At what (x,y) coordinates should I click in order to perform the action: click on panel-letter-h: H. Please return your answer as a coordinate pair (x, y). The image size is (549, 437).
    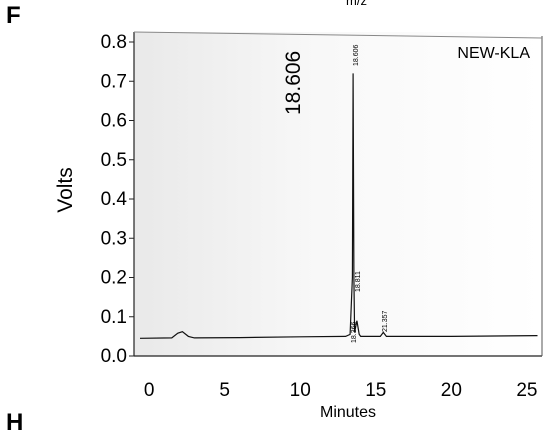
    Looking at the image, I should click on (15, 422).